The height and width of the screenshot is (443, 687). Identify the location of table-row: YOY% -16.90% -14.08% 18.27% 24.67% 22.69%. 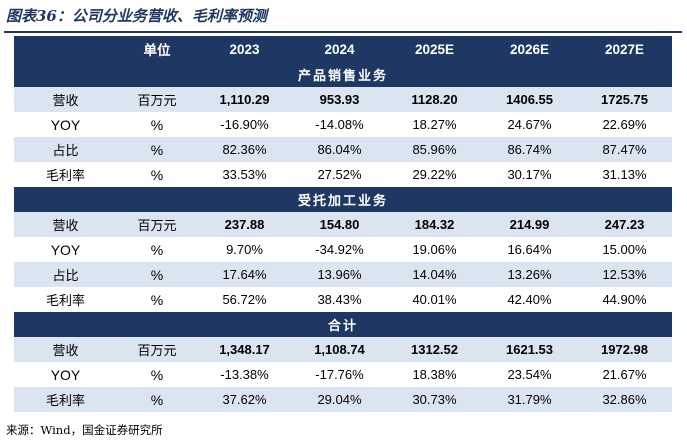
(343, 124).